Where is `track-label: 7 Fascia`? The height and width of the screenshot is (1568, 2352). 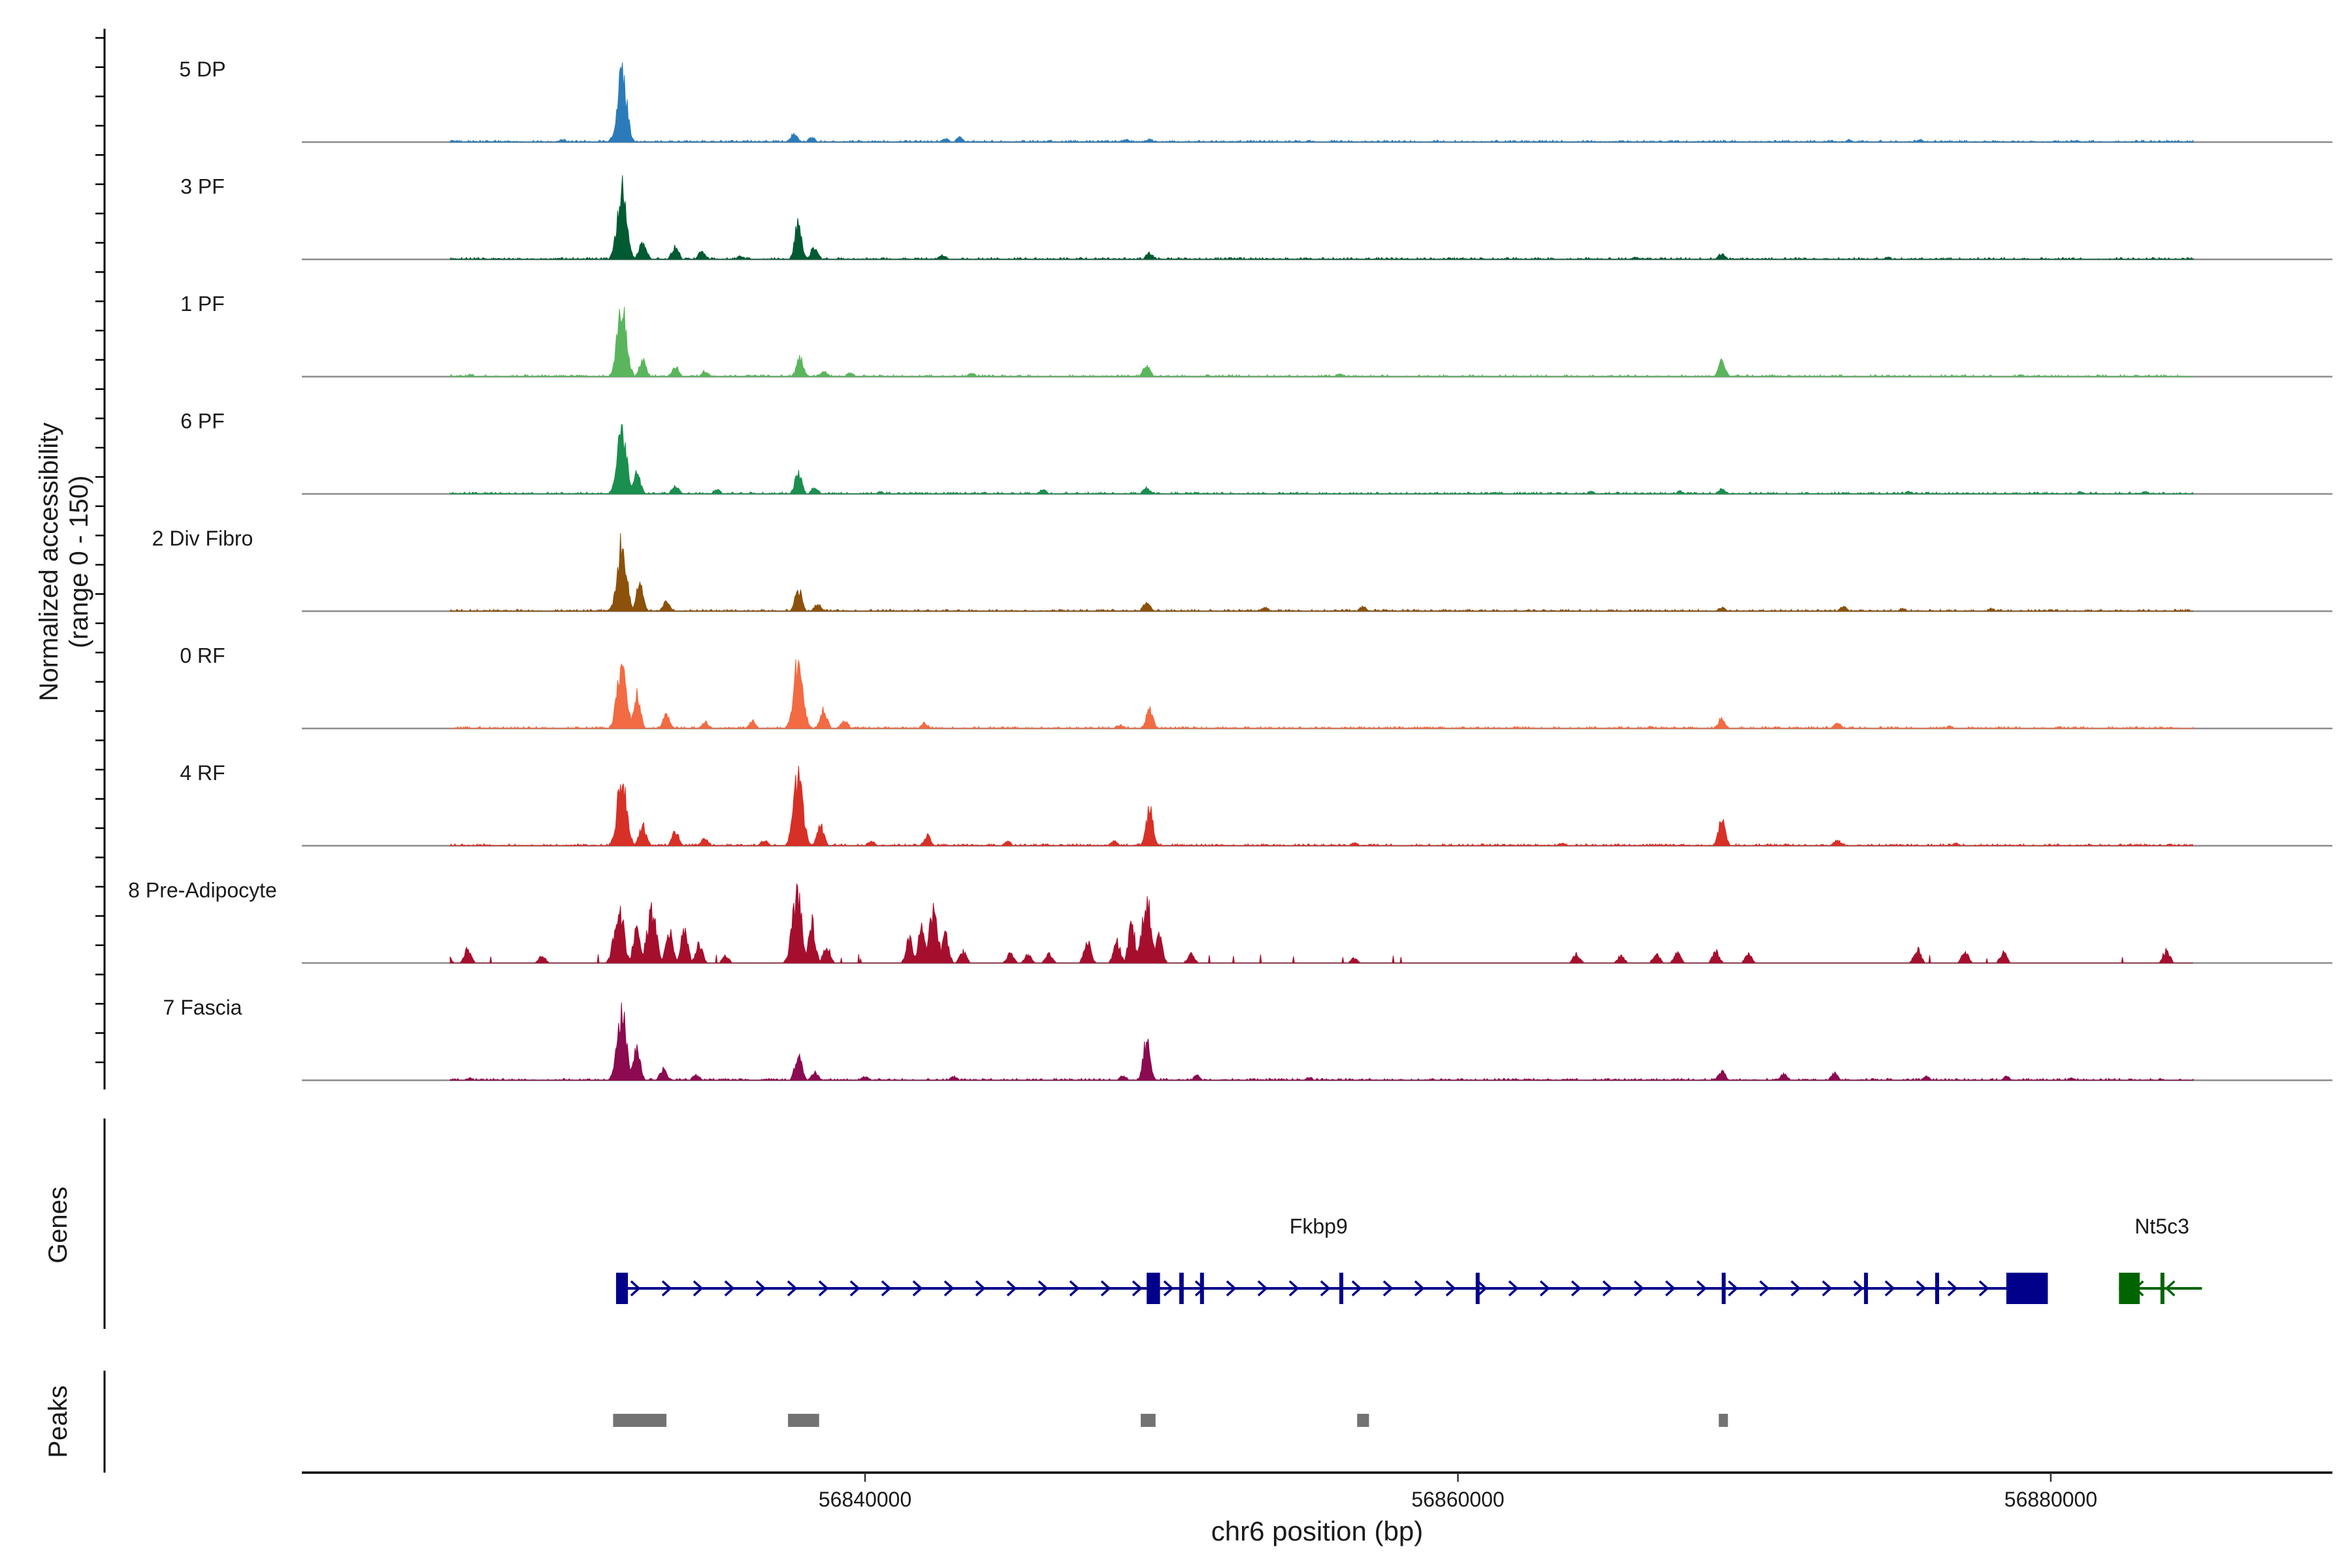
track-label: 7 Fascia is located at coordinates (202, 1007).